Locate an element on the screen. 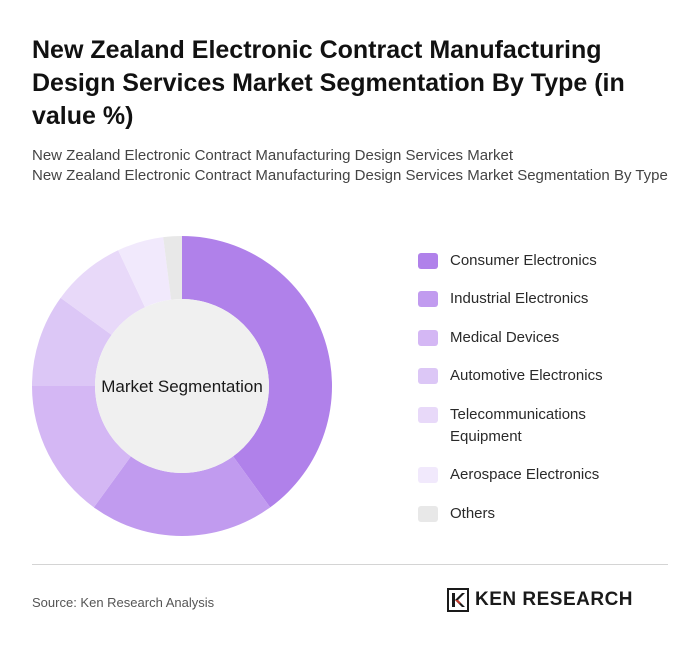 This screenshot has height=650, width=700. center-label: Market Segmentation is located at coordinates (182, 386).